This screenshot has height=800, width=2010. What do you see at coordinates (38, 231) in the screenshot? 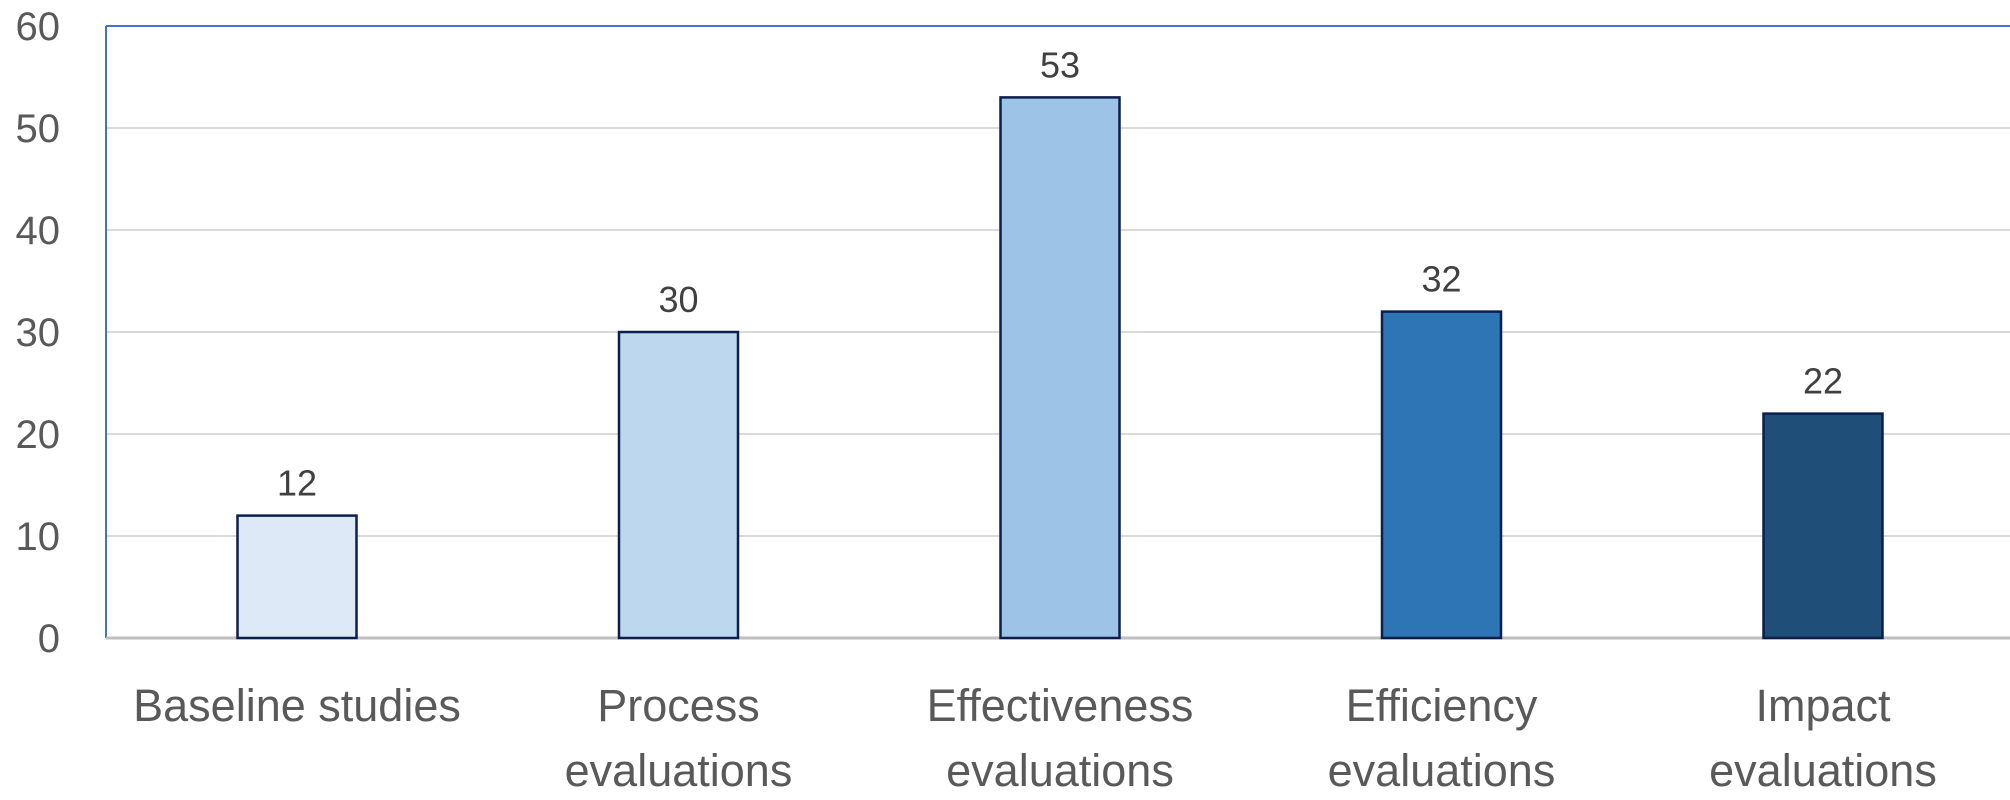
I see `y-tick-label: 40` at bounding box center [38, 231].